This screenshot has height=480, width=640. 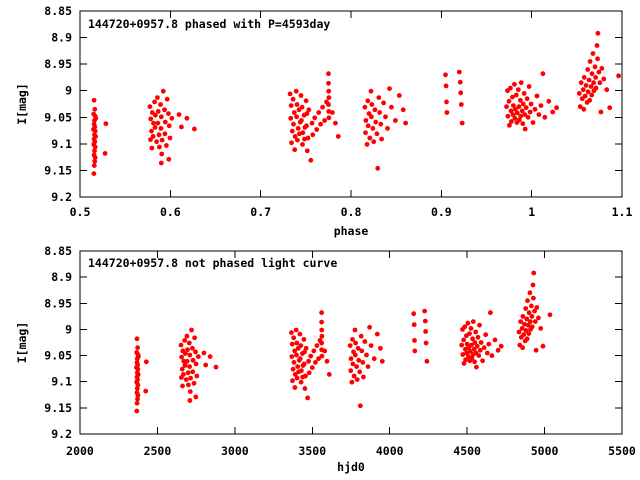 What do you see at coordinates (80, 451) in the screenshot?
I see `x-tick-label: 2000` at bounding box center [80, 451].